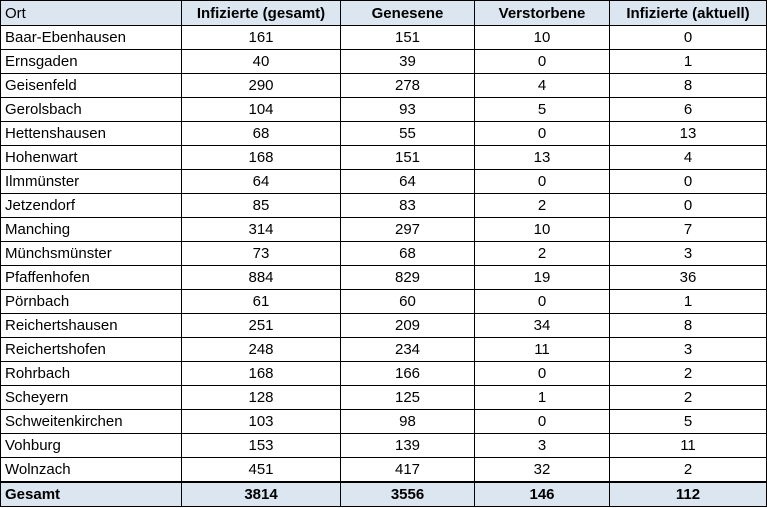 This screenshot has height=508, width=767. I want to click on cell-infizierte-aktuell: 6, so click(688, 109).